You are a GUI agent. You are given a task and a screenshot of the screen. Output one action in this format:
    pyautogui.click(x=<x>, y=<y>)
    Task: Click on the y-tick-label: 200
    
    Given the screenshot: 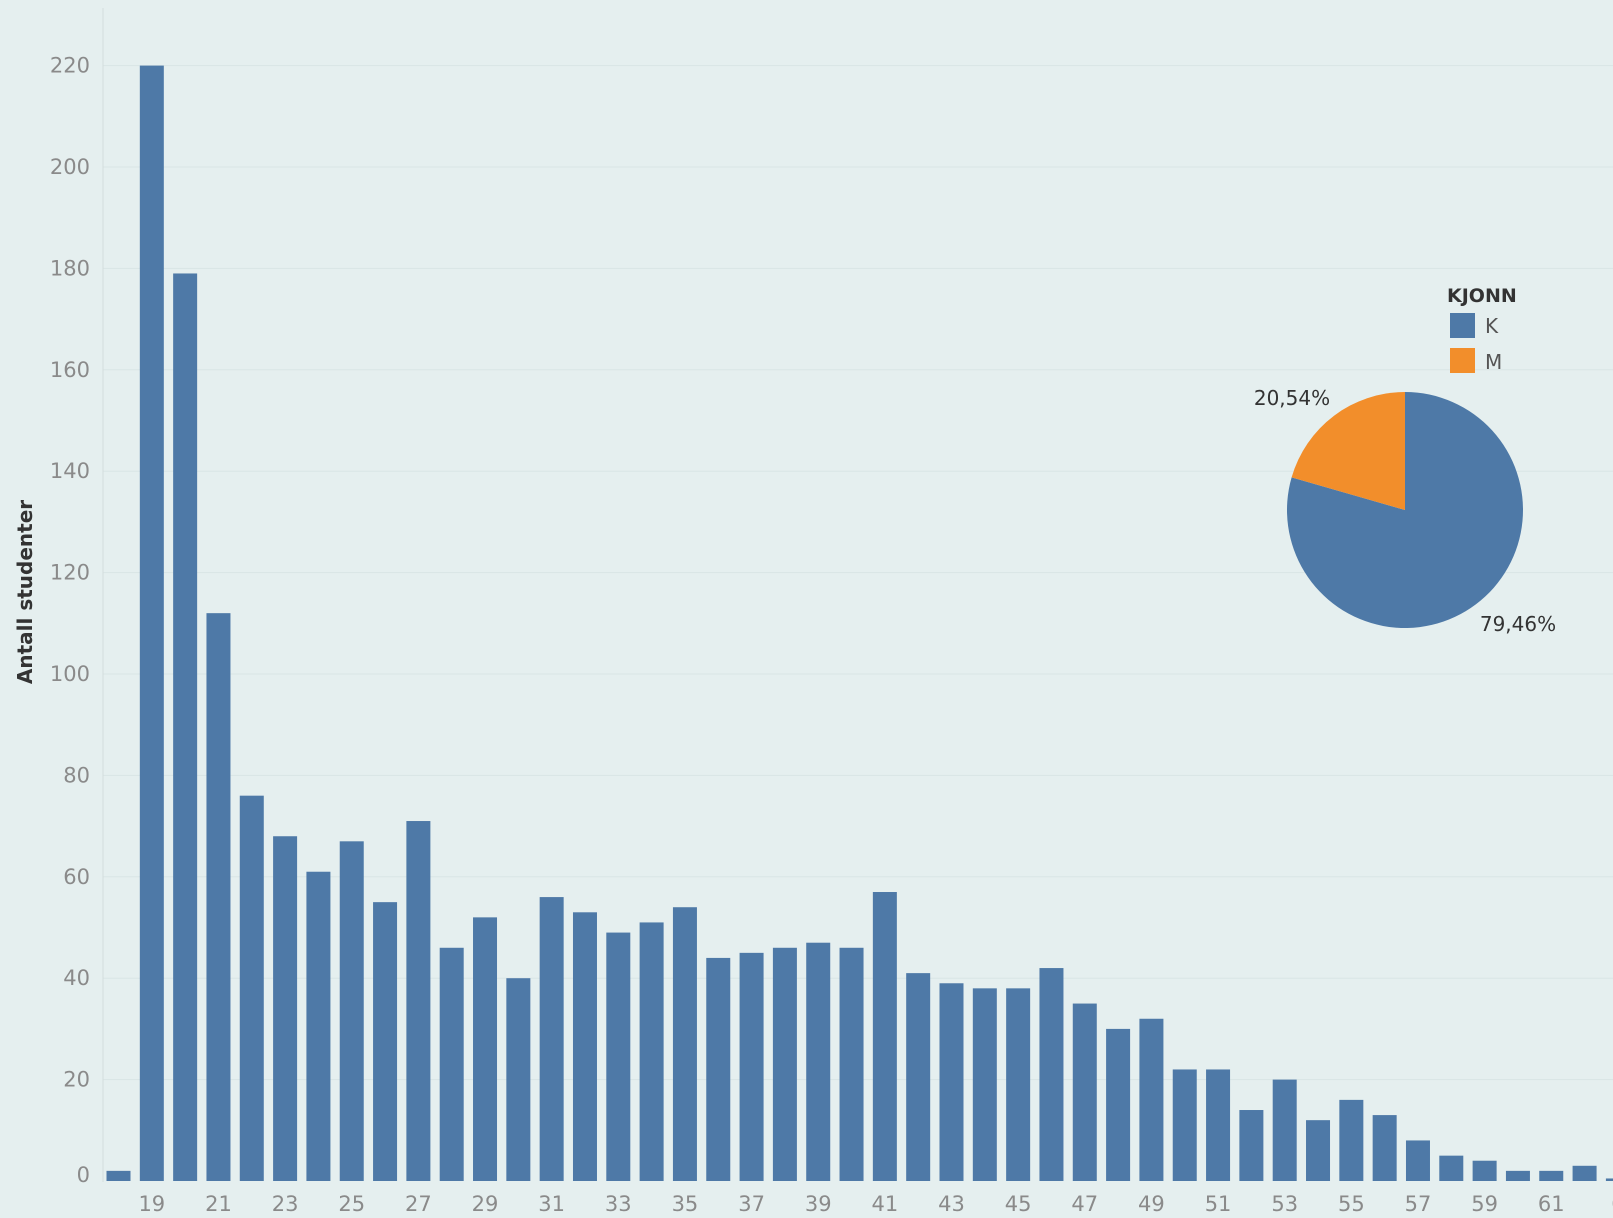 What is the action you would take?
    pyautogui.click(x=70, y=167)
    